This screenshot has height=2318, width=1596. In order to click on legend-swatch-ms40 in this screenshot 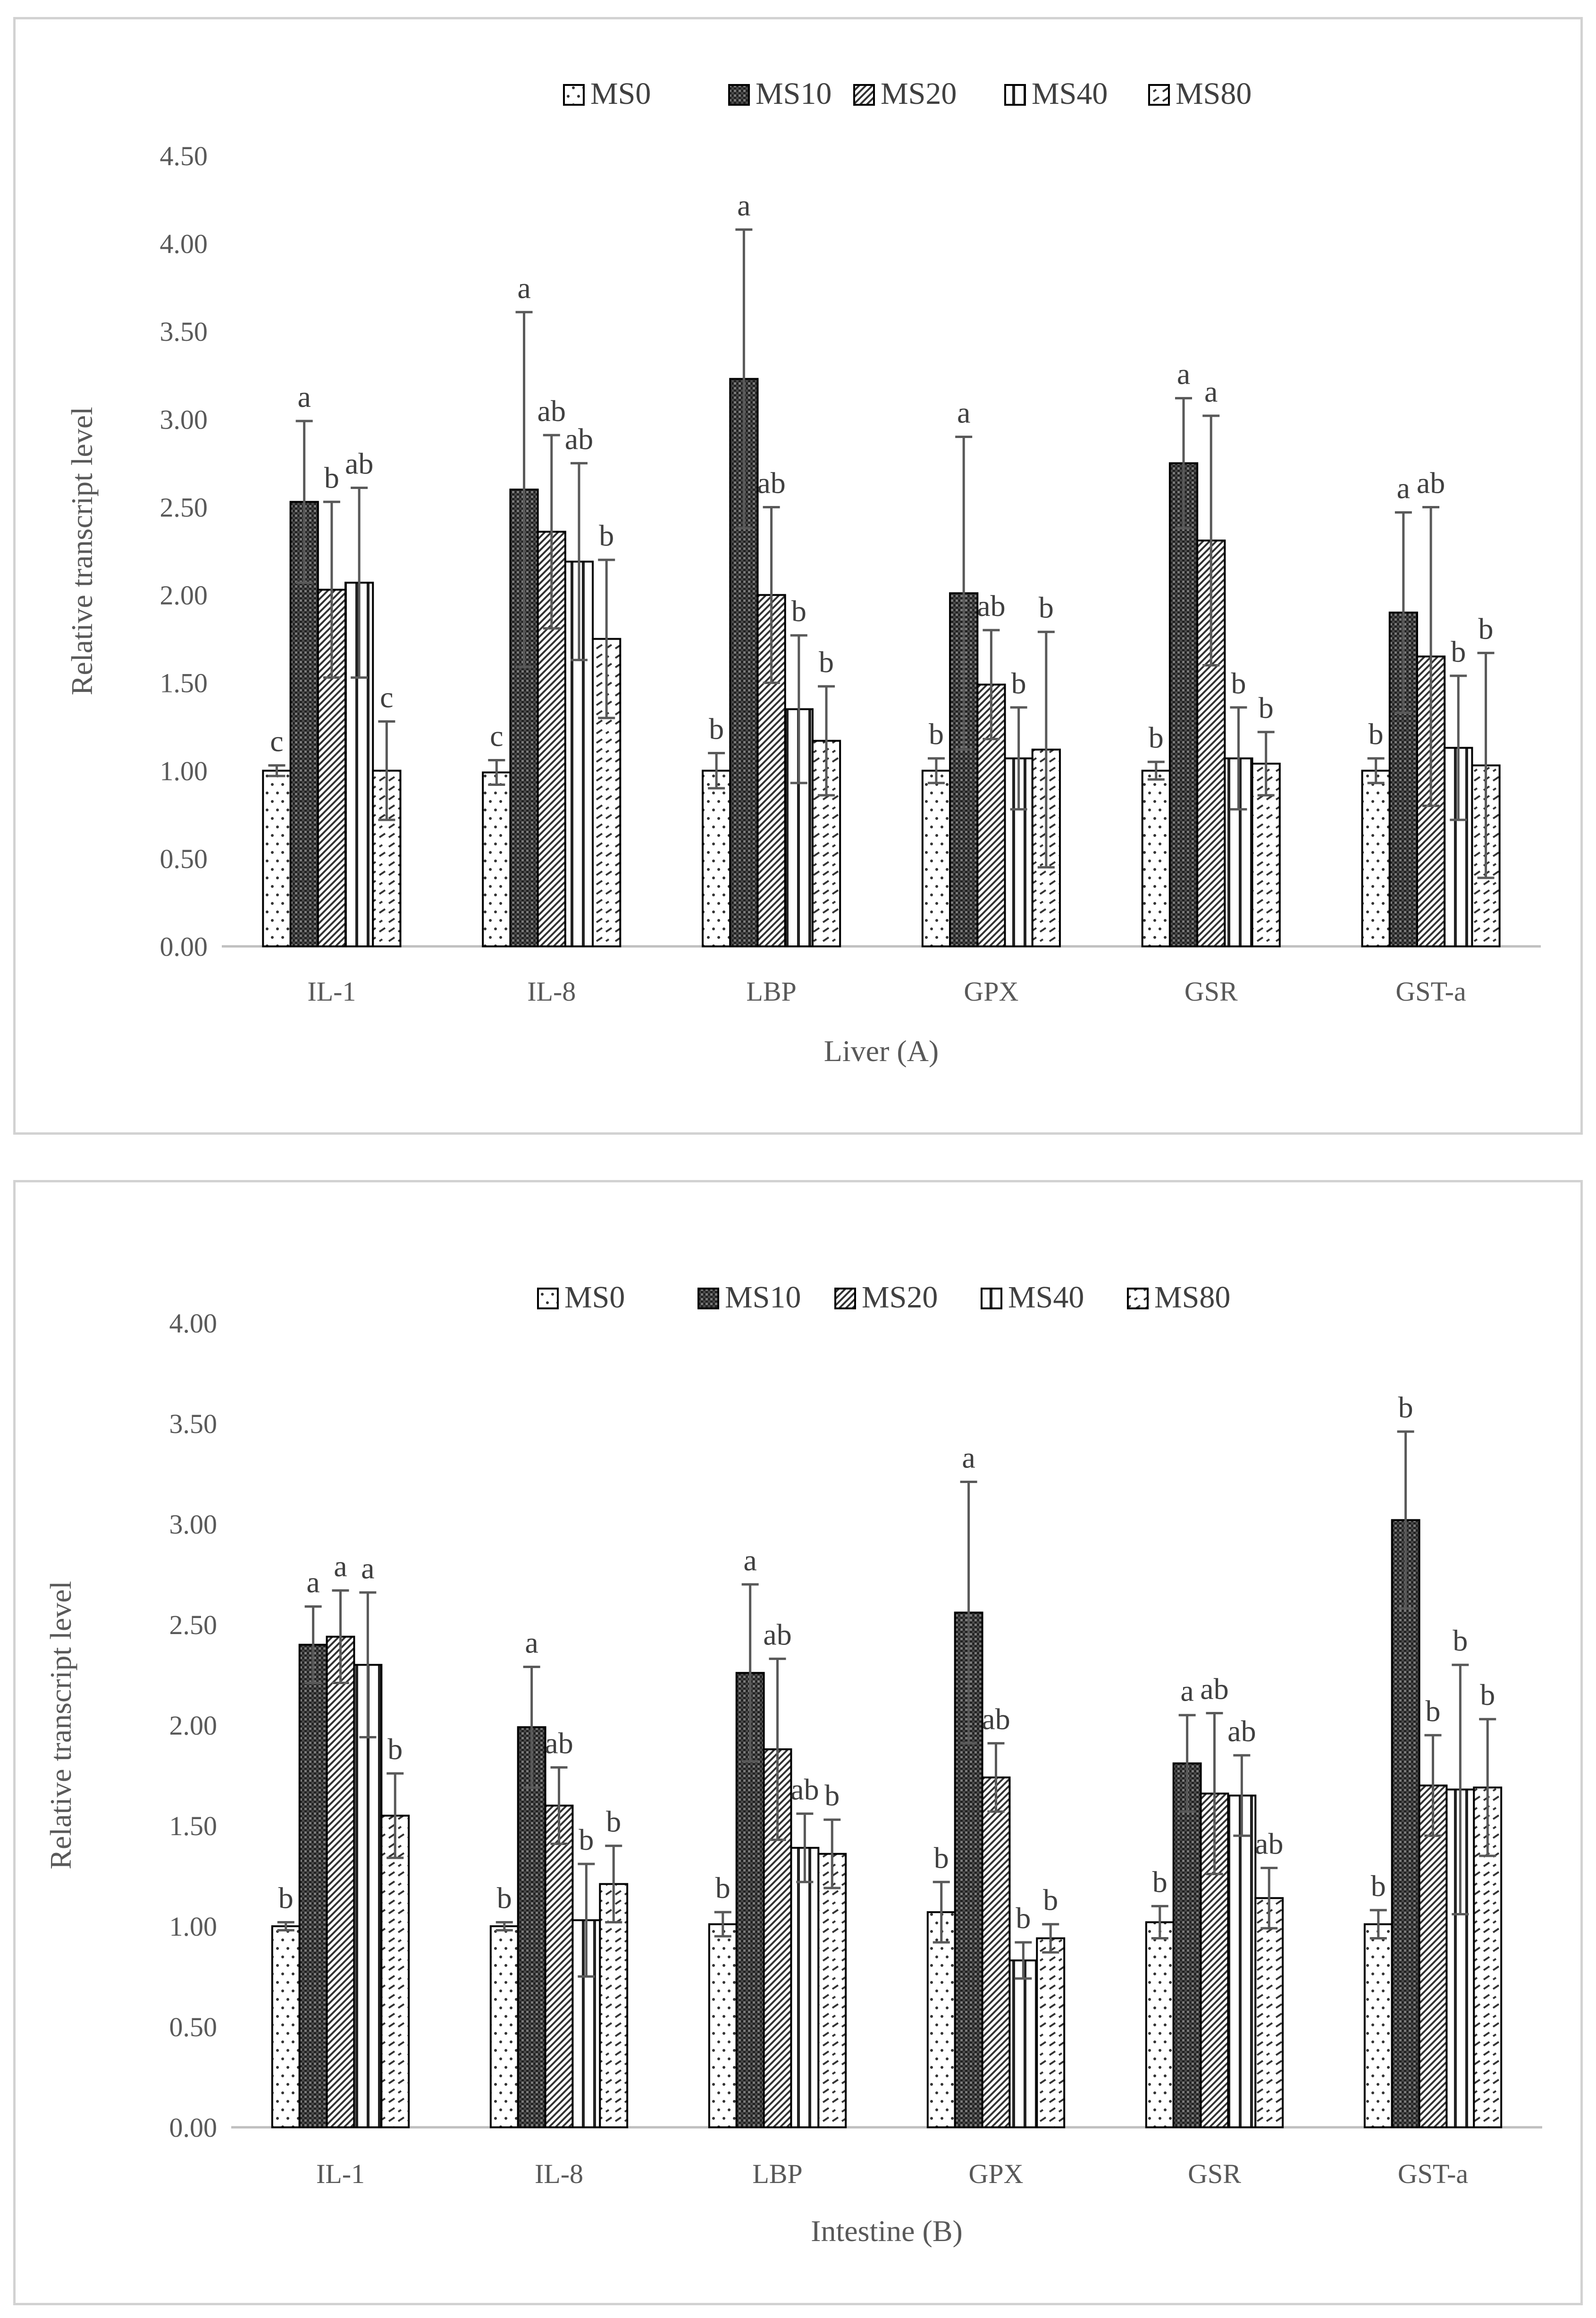, I will do `click(991, 1298)`.